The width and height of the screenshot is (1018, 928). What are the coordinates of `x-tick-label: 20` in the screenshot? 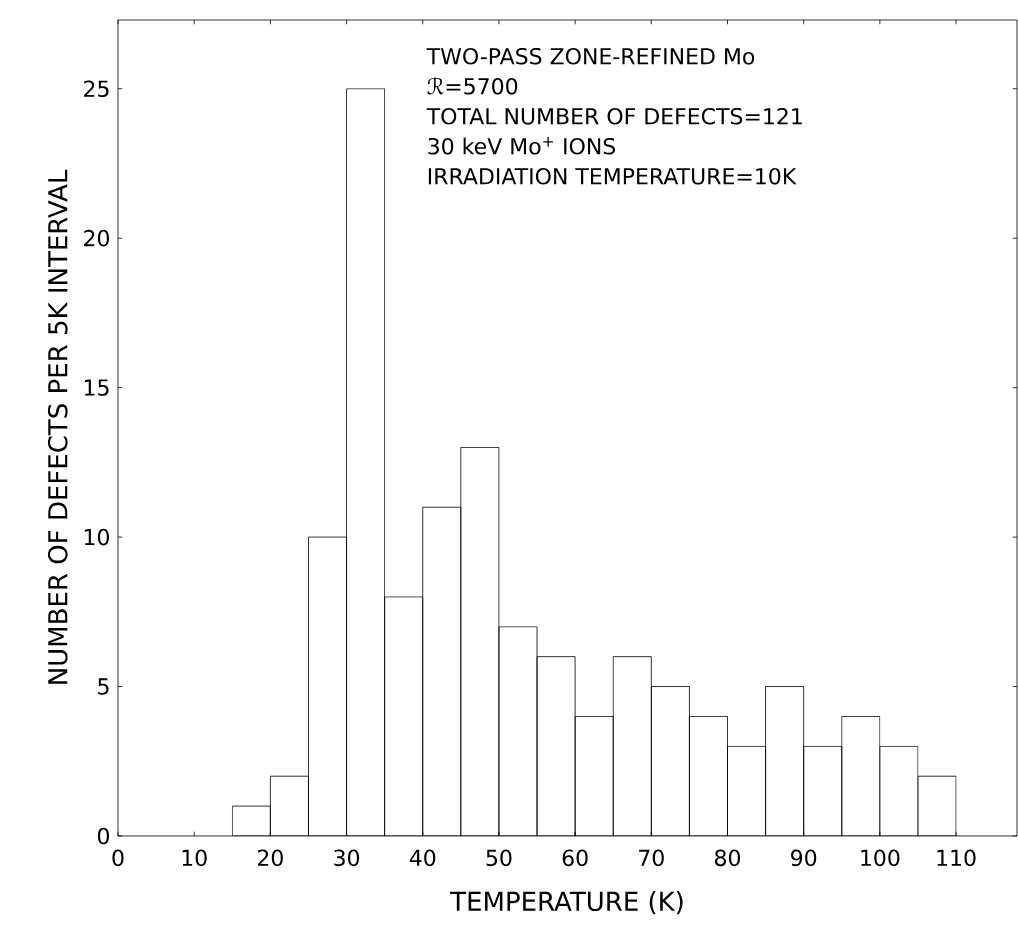 It's located at (270, 858).